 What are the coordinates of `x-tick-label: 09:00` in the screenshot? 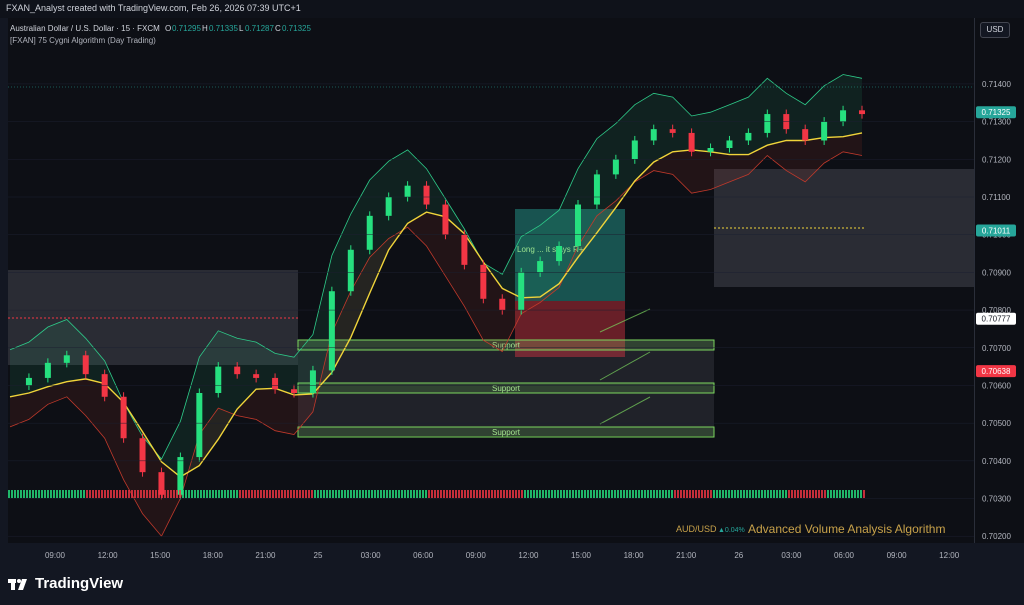 It's located at (55, 555).